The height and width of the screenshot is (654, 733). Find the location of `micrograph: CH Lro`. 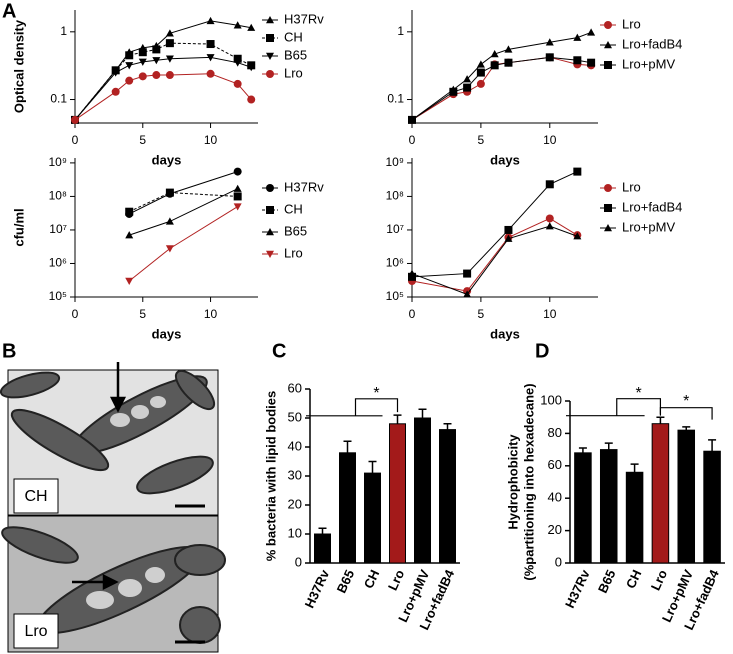

micrograph: CH Lro is located at coordinates (113, 507).